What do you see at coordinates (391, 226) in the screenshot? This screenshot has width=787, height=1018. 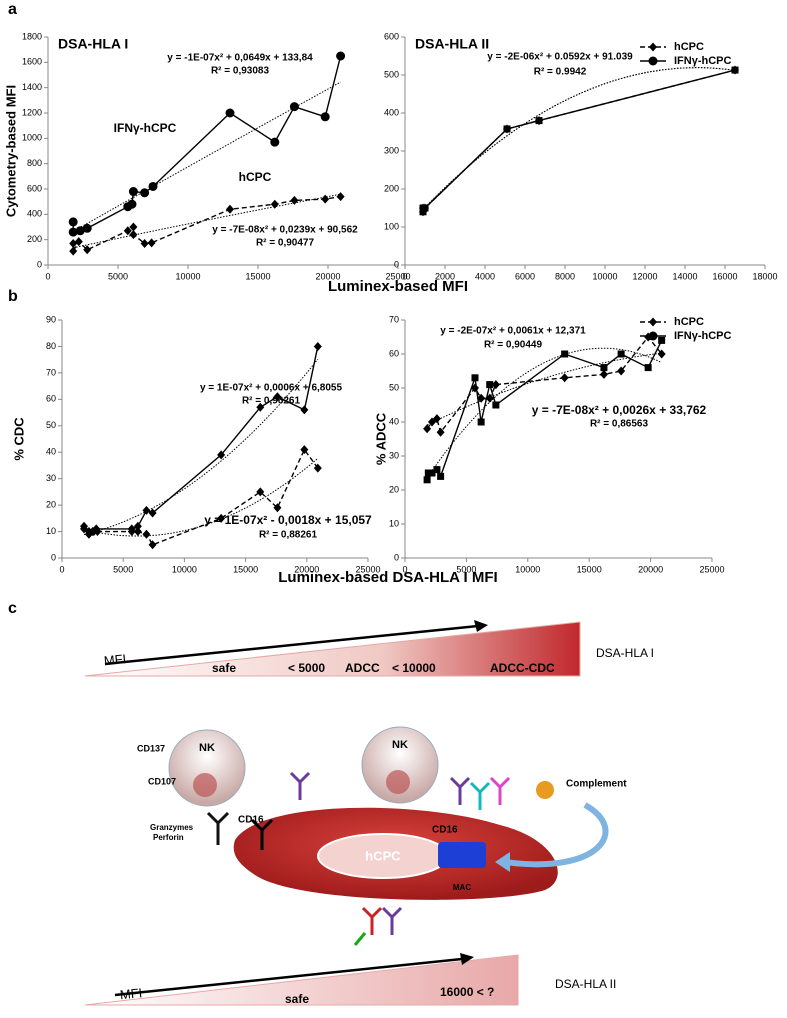 I see `y-tick-label: 100` at bounding box center [391, 226].